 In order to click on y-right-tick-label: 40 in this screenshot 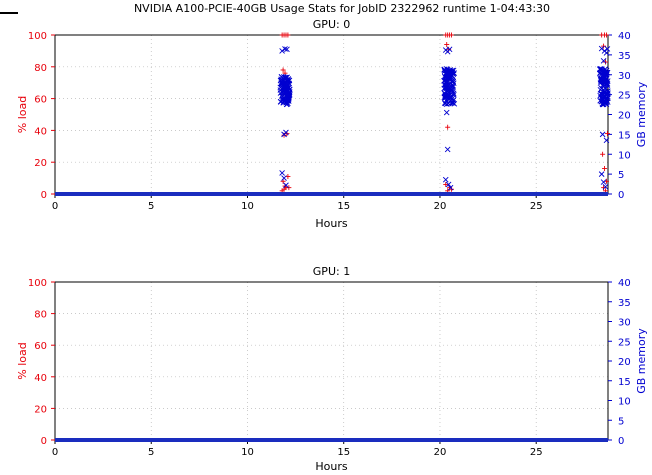, I will do `click(624, 283)`.